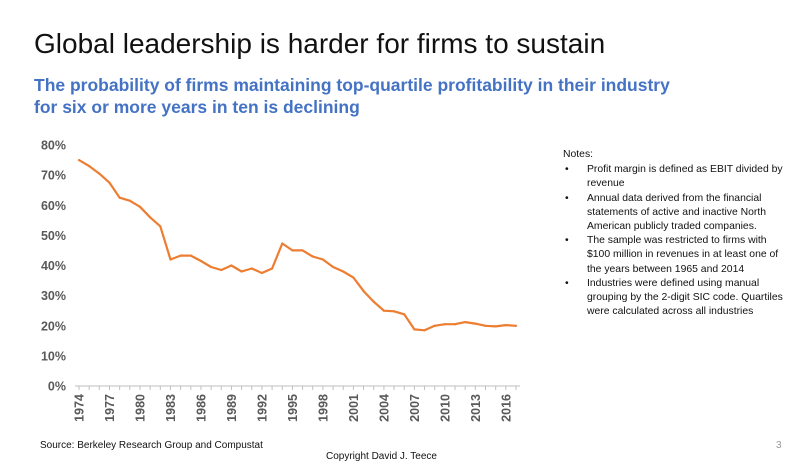 This screenshot has height=468, width=800. I want to click on y-tick-label: 60%, so click(53, 206).